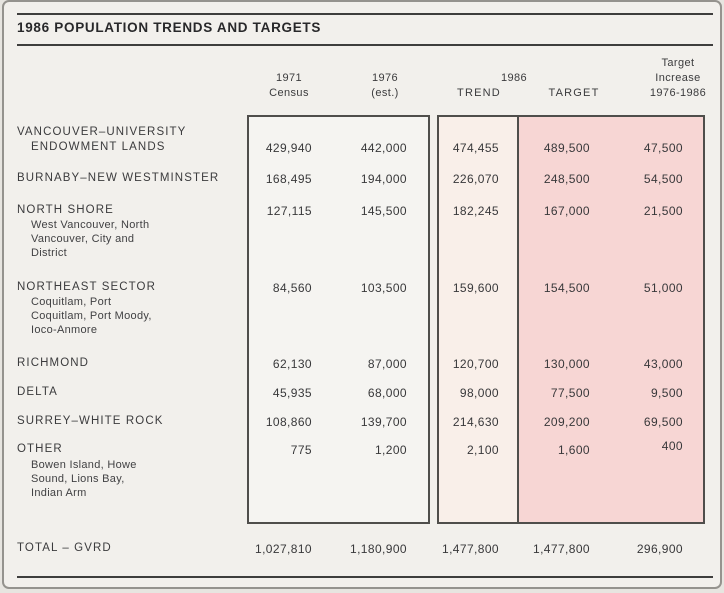 This screenshot has width=724, height=593. What do you see at coordinates (83, 239) in the screenshot?
I see `row-sublabel: Vancouver, City and` at bounding box center [83, 239].